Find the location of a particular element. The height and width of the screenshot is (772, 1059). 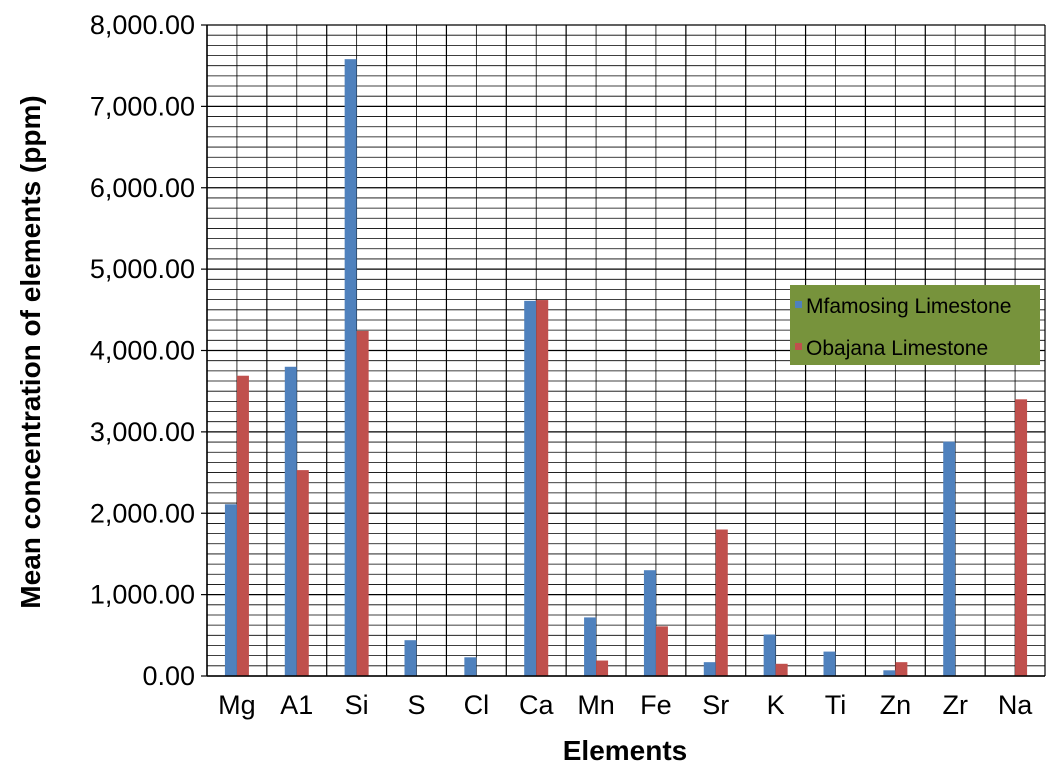

bar-mfamosing-mg is located at coordinates (230, 590).